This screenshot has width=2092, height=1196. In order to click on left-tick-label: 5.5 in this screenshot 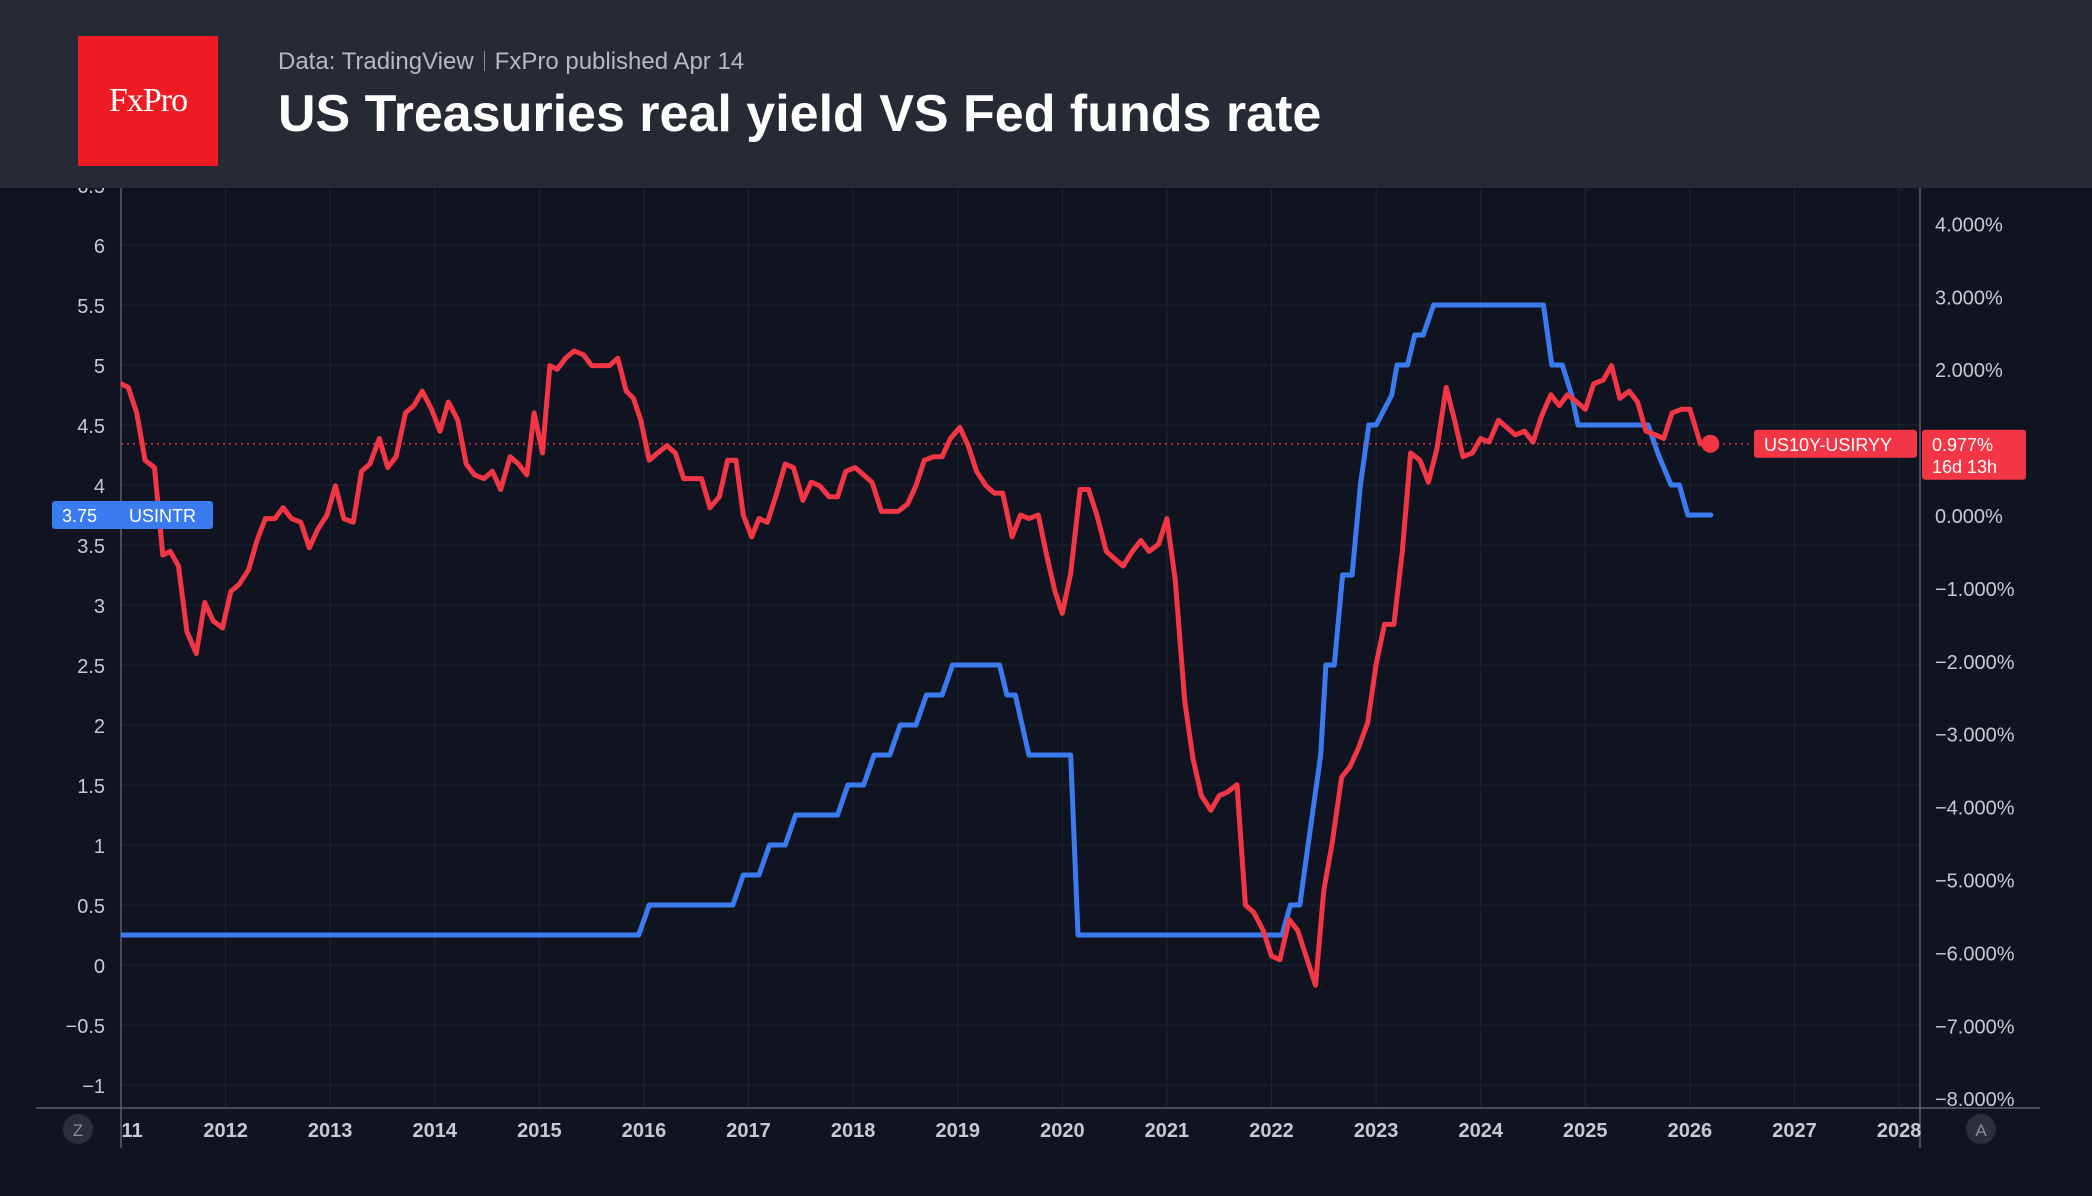, I will do `click(91, 307)`.